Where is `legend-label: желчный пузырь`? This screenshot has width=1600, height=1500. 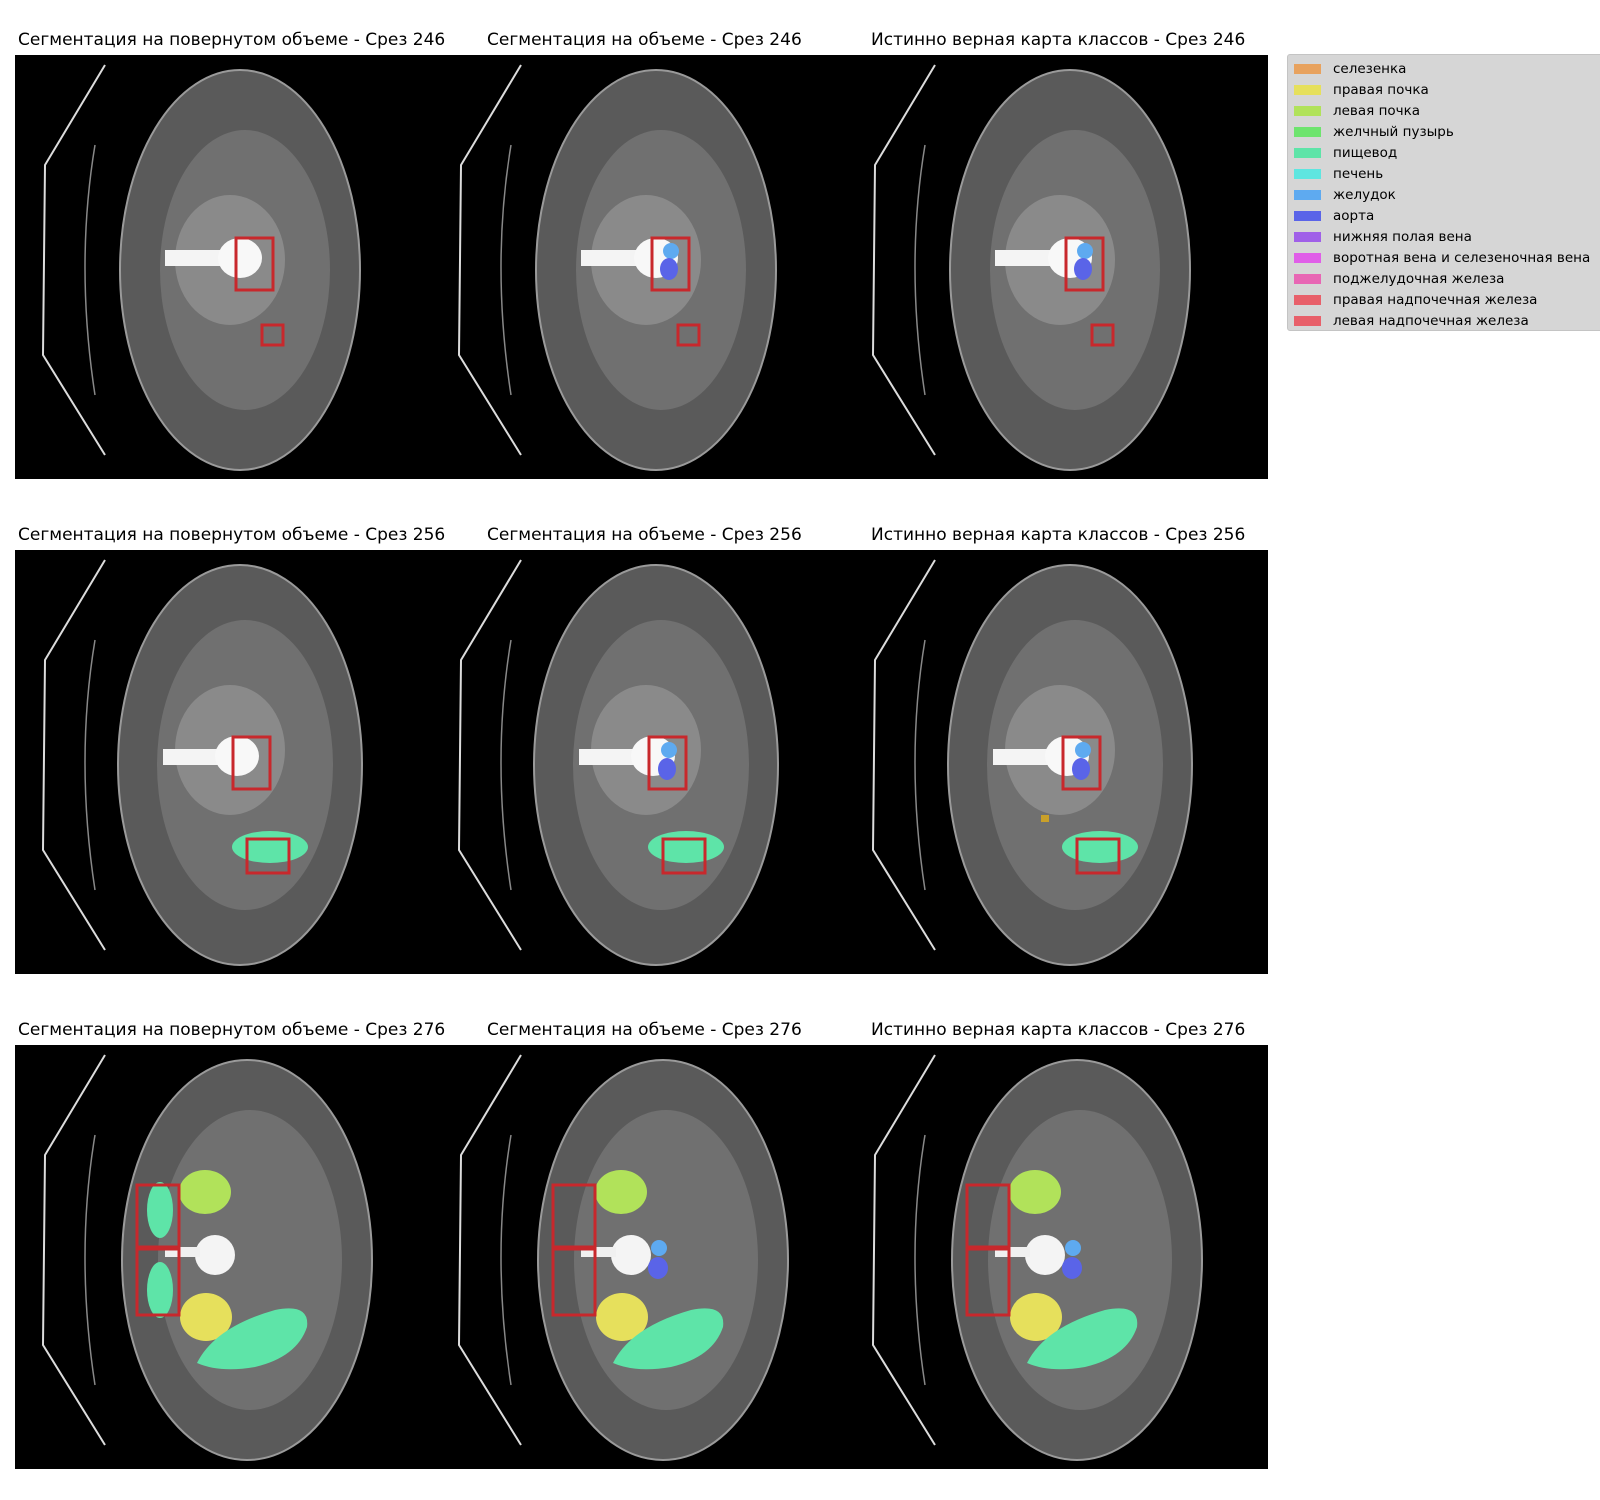 legend-label: желчный пузырь is located at coordinates (1393, 132).